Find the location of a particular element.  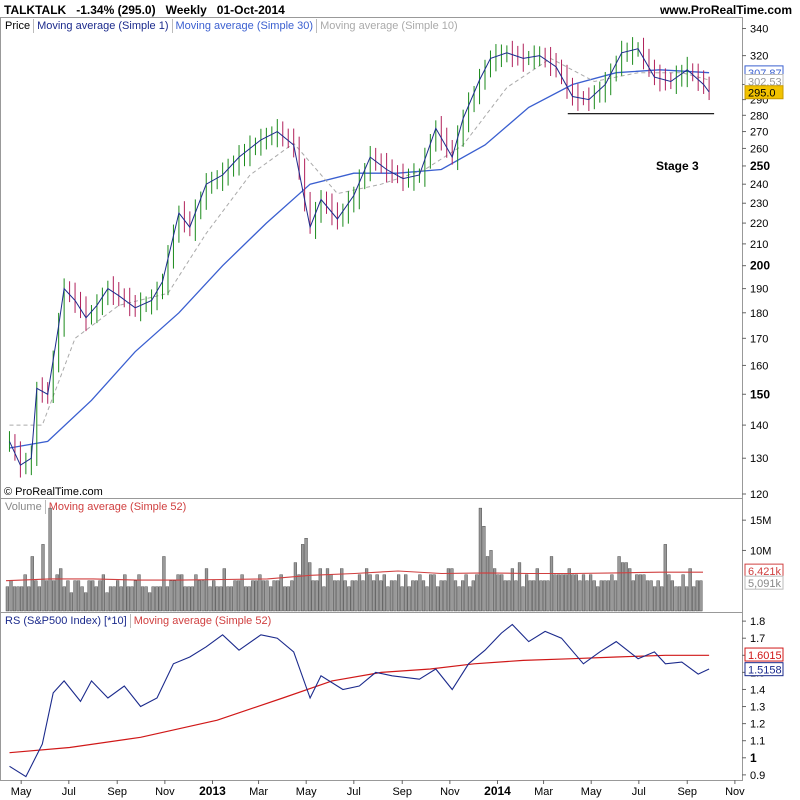

volume-plot is located at coordinates (354, 559).